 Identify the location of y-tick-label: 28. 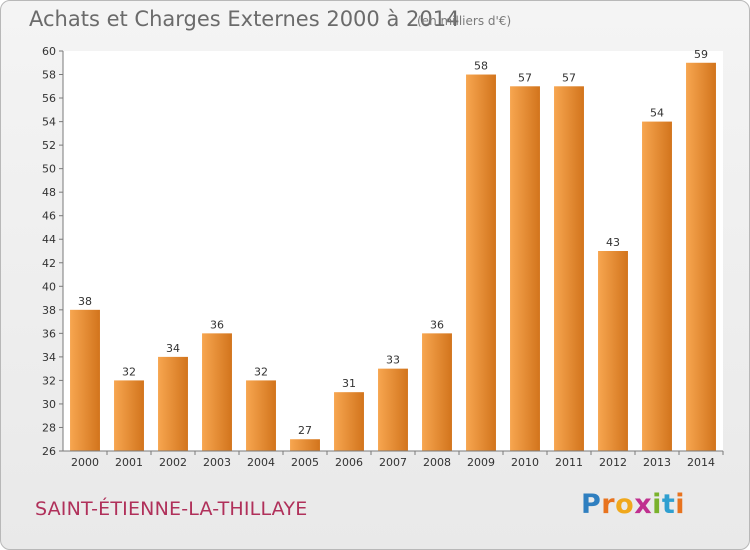
(49, 427).